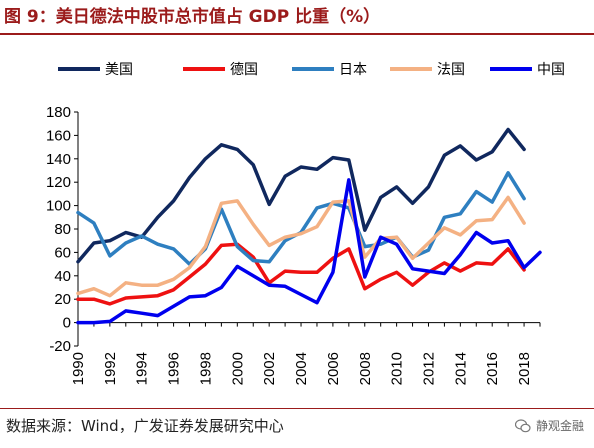 Image resolution: width=594 pixels, height=448 pixels. Describe the element at coordinates (353, 70) in the screenshot. I see `legend-label: 日本` at that location.